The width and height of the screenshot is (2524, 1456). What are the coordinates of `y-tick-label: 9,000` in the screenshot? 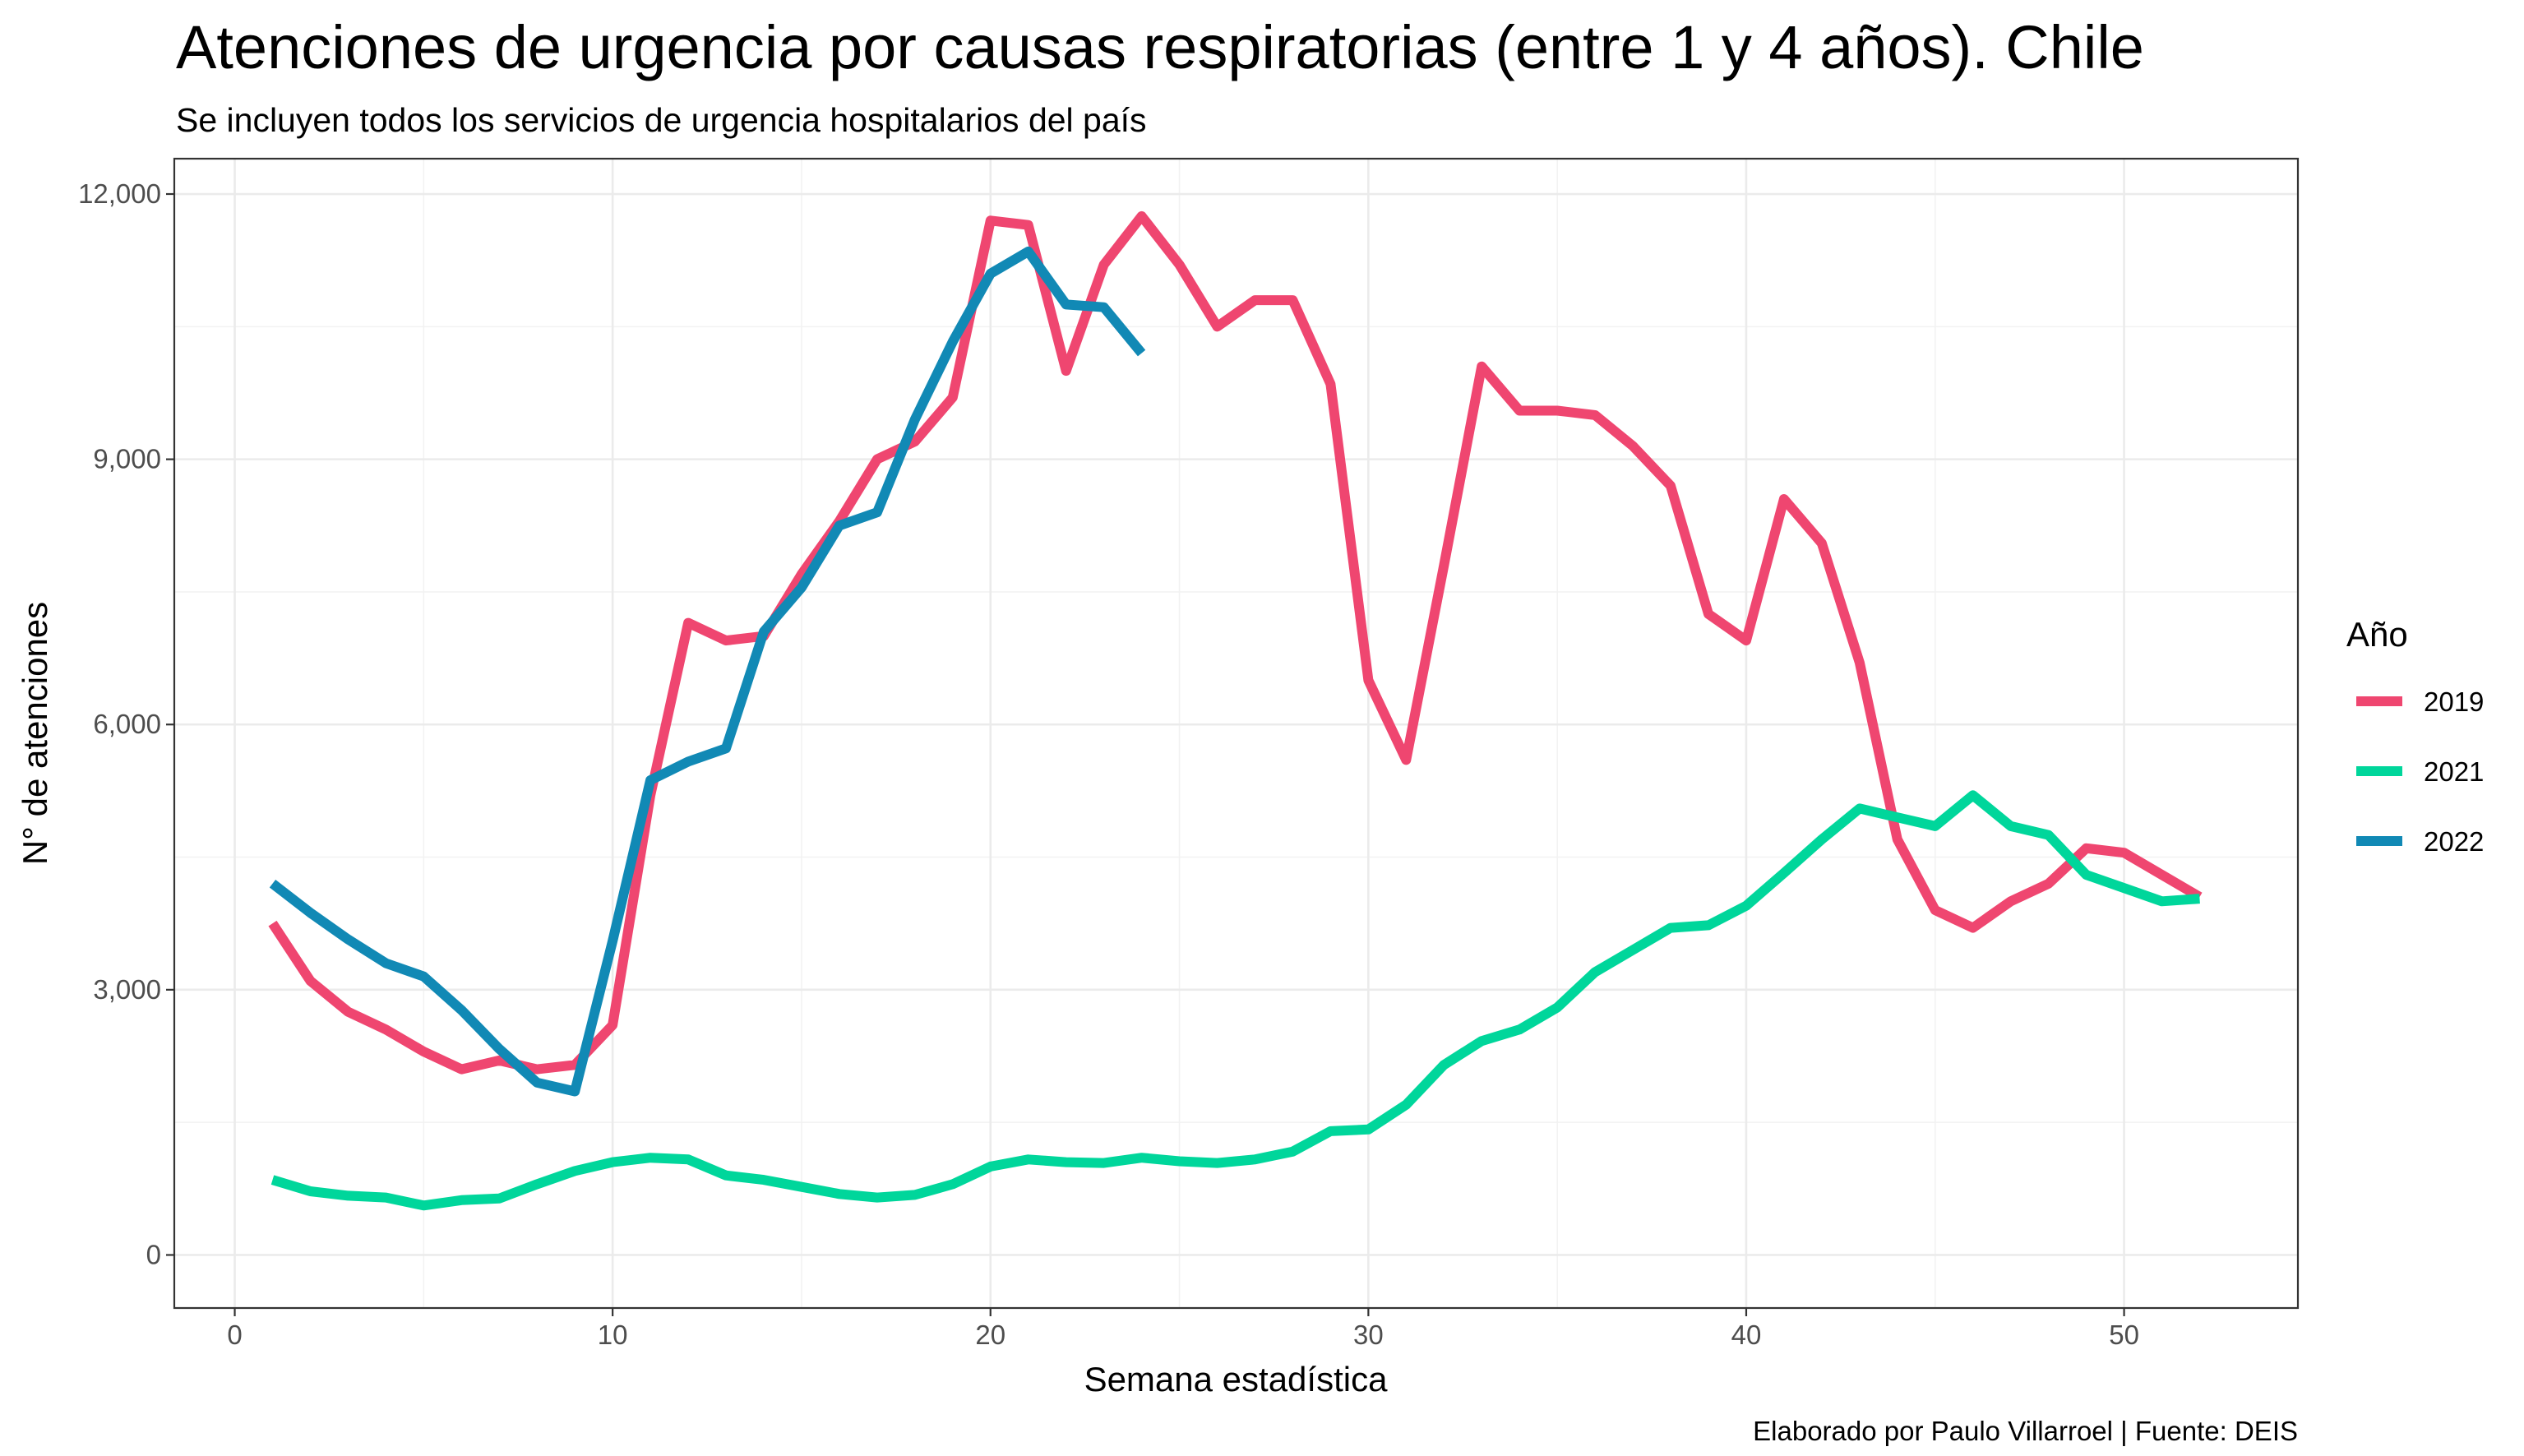 It's located at (127, 459).